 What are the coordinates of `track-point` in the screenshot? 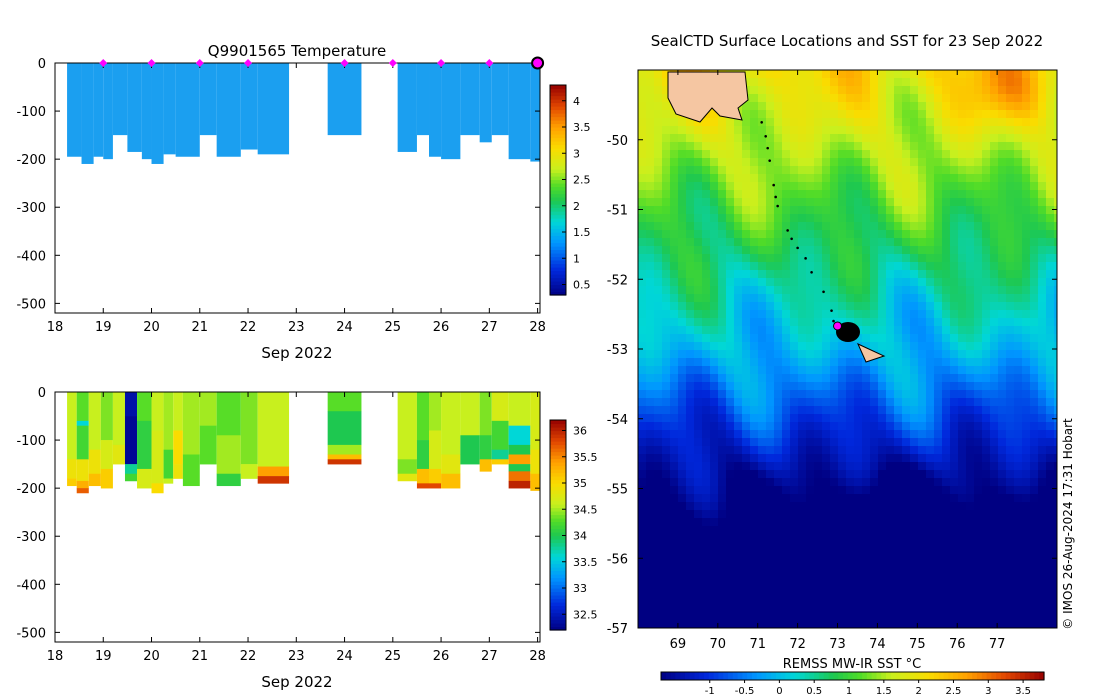 It's located at (773, 185).